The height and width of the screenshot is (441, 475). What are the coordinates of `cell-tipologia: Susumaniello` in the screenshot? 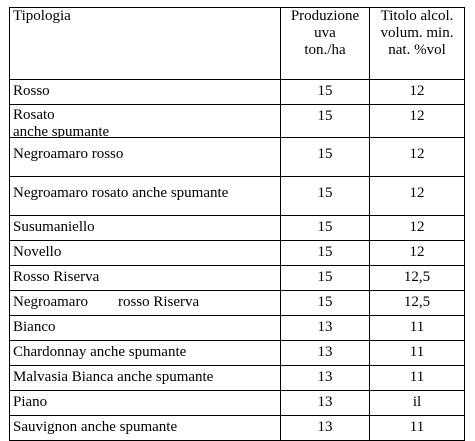 It's located at (145, 228).